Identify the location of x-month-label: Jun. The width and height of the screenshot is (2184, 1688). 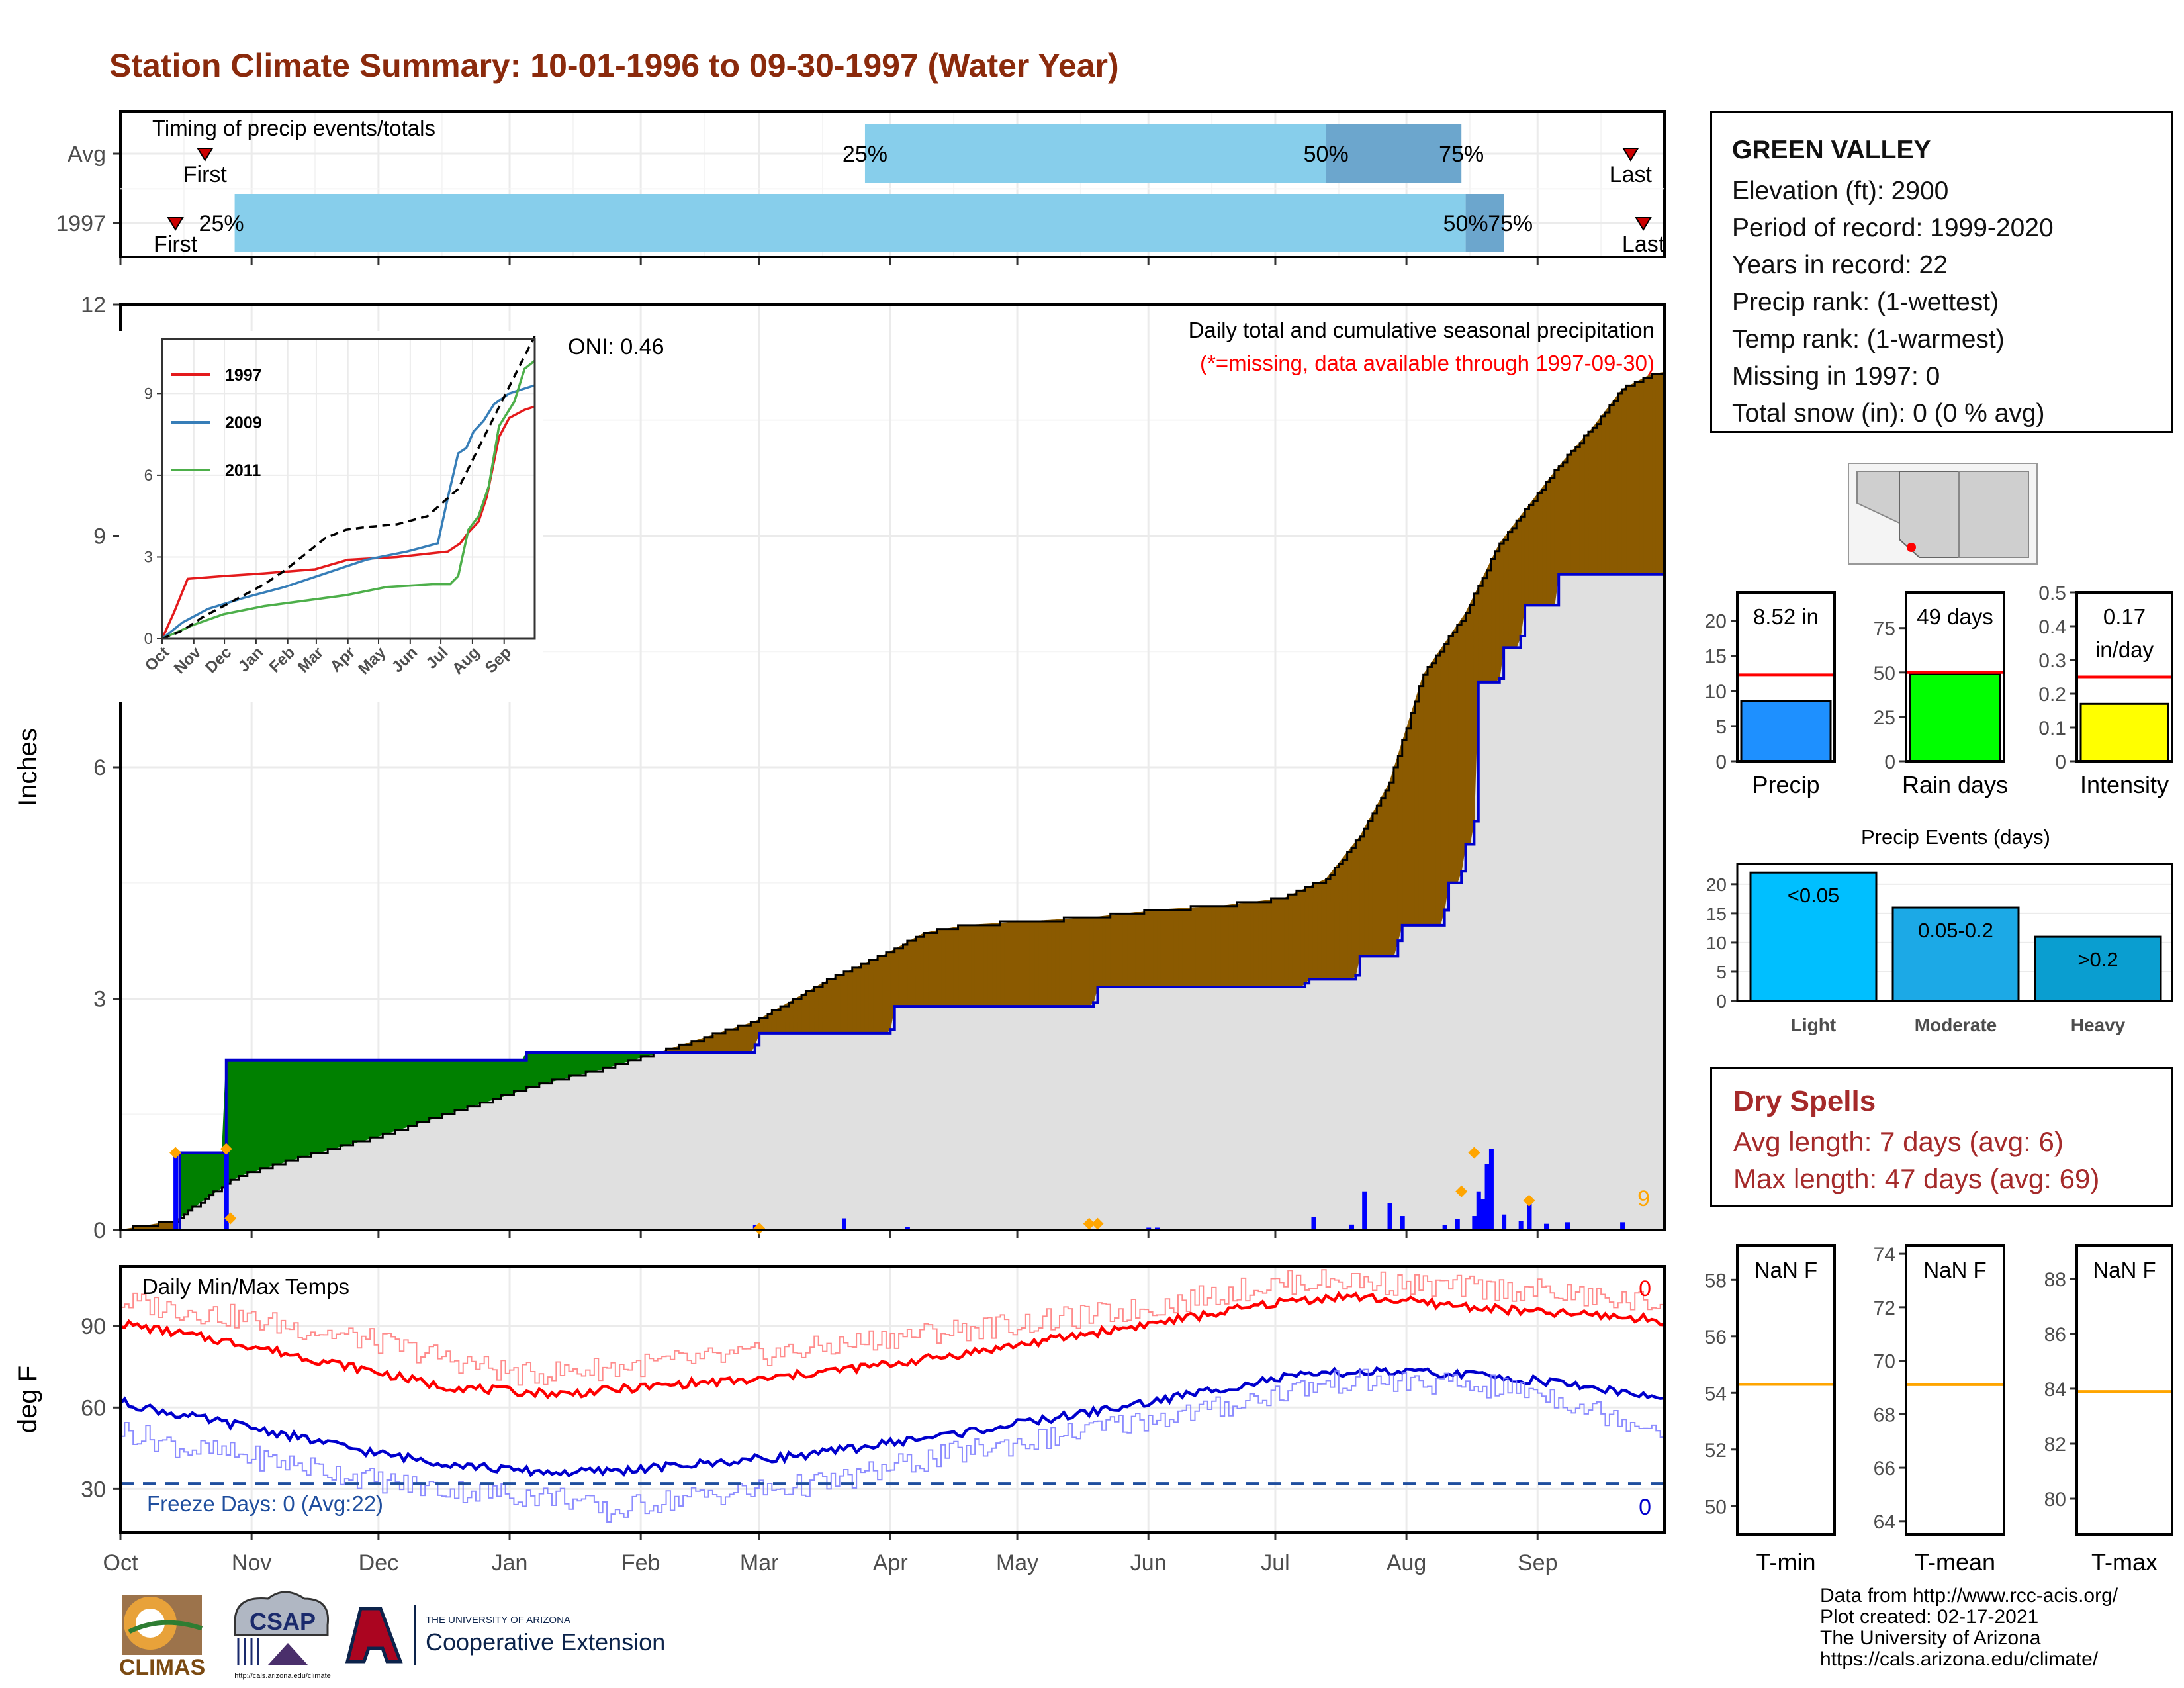
(1149, 1562).